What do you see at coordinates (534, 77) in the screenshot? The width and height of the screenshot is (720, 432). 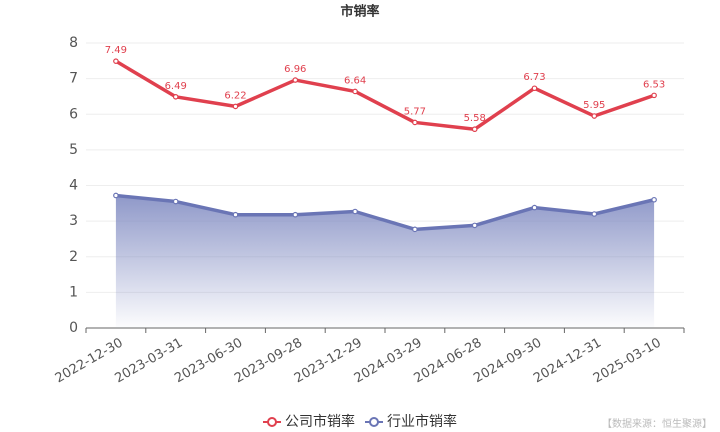 I see `value-label: 6.73` at bounding box center [534, 77].